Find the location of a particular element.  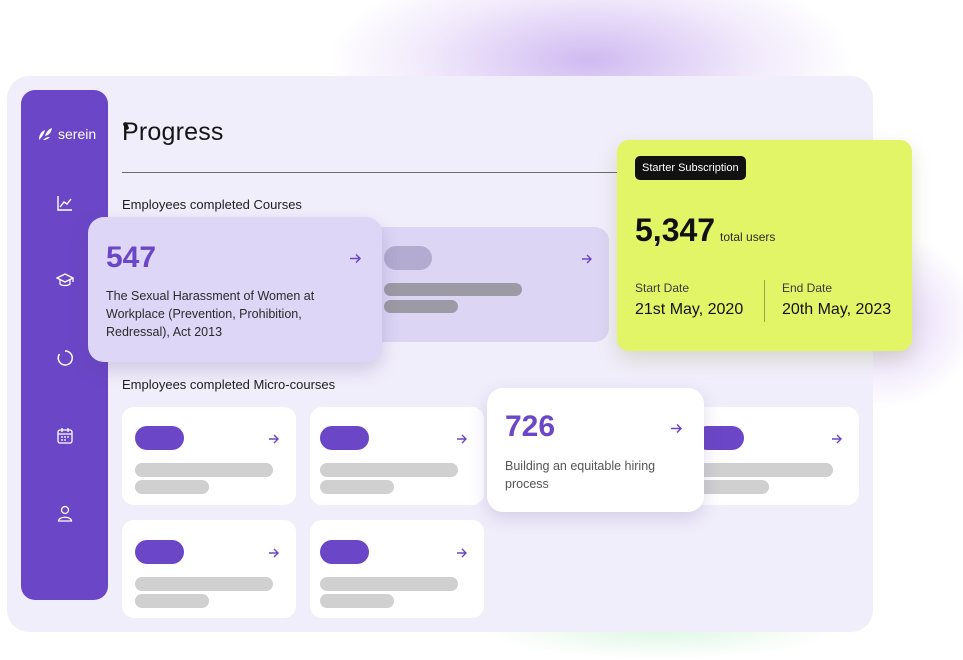

start-date-label: Start Date is located at coordinates (662, 288).